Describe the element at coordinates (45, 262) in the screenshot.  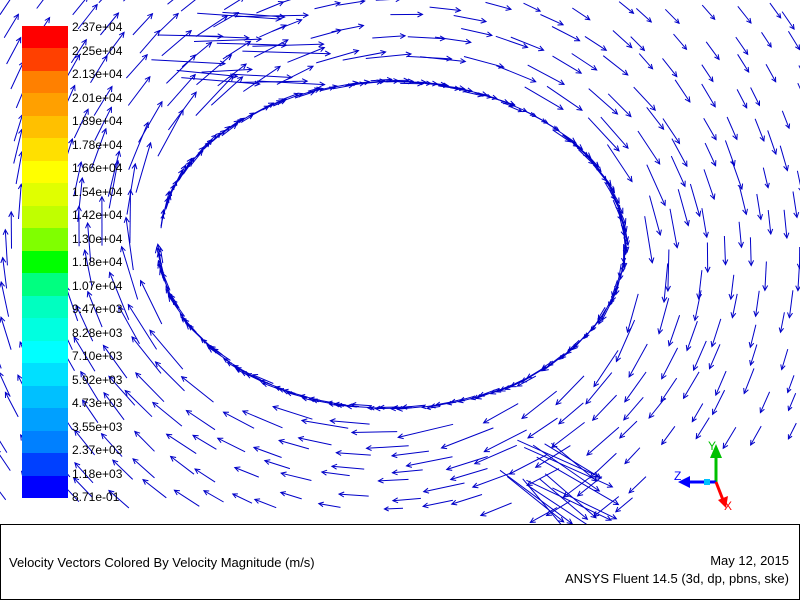
I see `color-legend` at that location.